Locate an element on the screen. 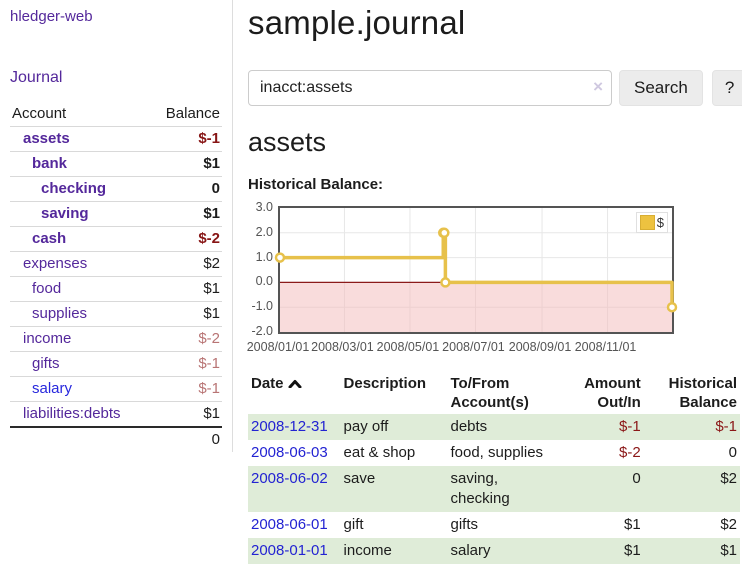 The height and width of the screenshot is (582, 742). accounts-total-row: 0 is located at coordinates (116, 439).